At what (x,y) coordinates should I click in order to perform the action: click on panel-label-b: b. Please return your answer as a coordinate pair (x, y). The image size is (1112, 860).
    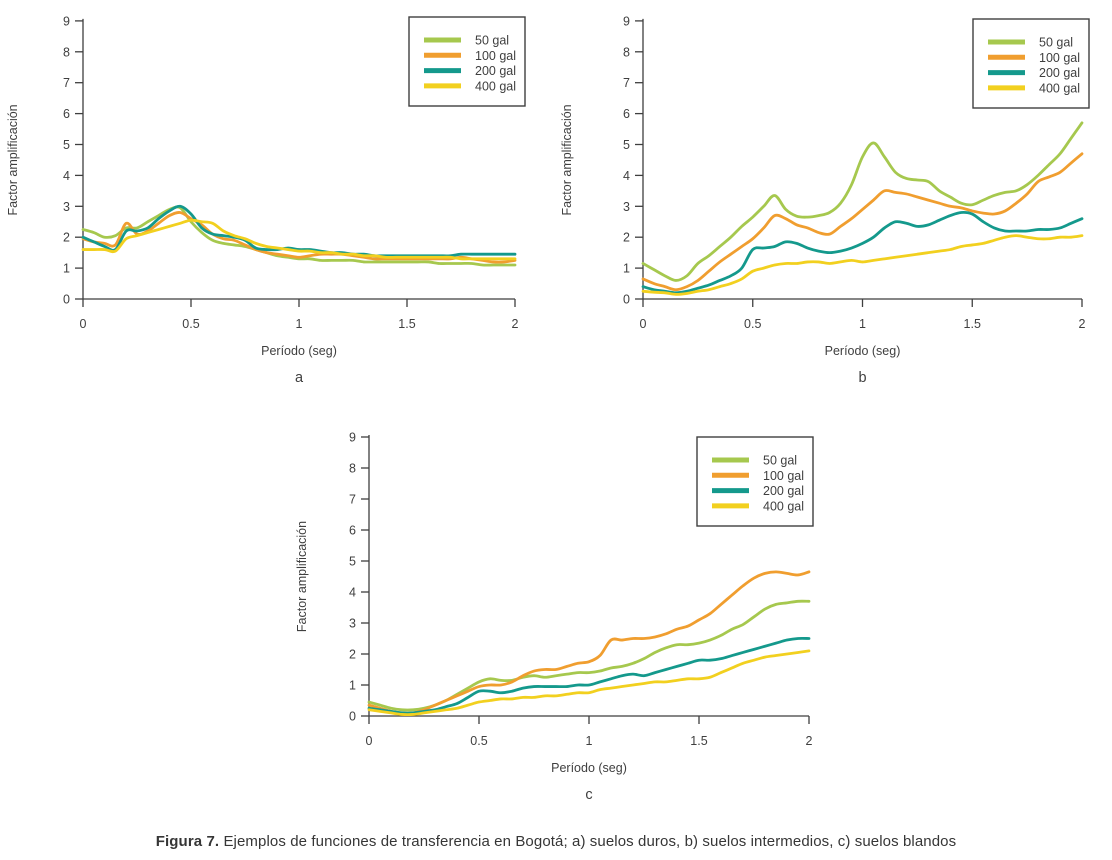
    Looking at the image, I should click on (862, 378).